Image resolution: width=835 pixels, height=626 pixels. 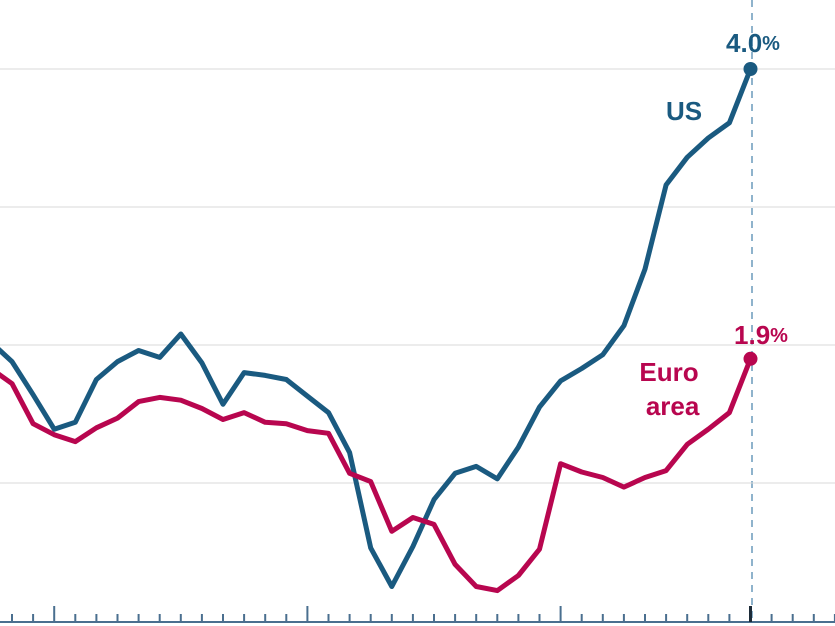 I want to click on value-label: 4.0%, so click(x=753, y=43).